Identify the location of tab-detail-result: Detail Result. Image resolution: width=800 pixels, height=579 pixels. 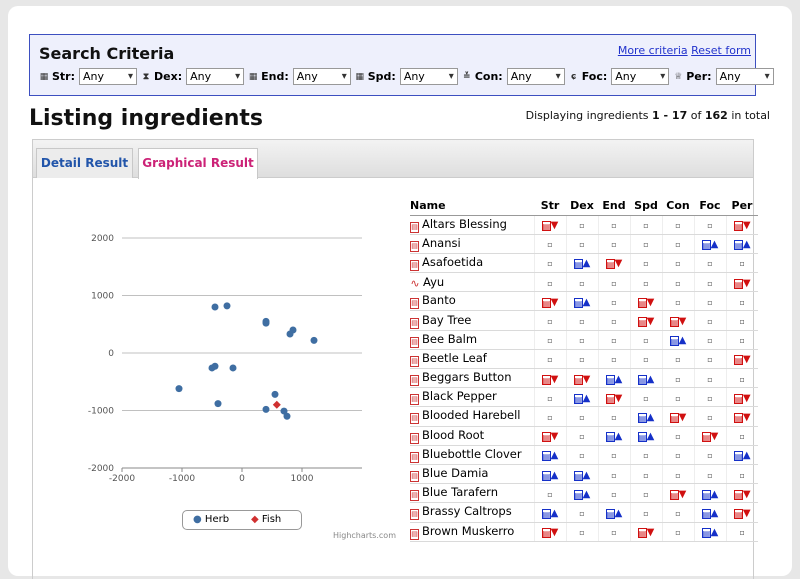
(84, 163).